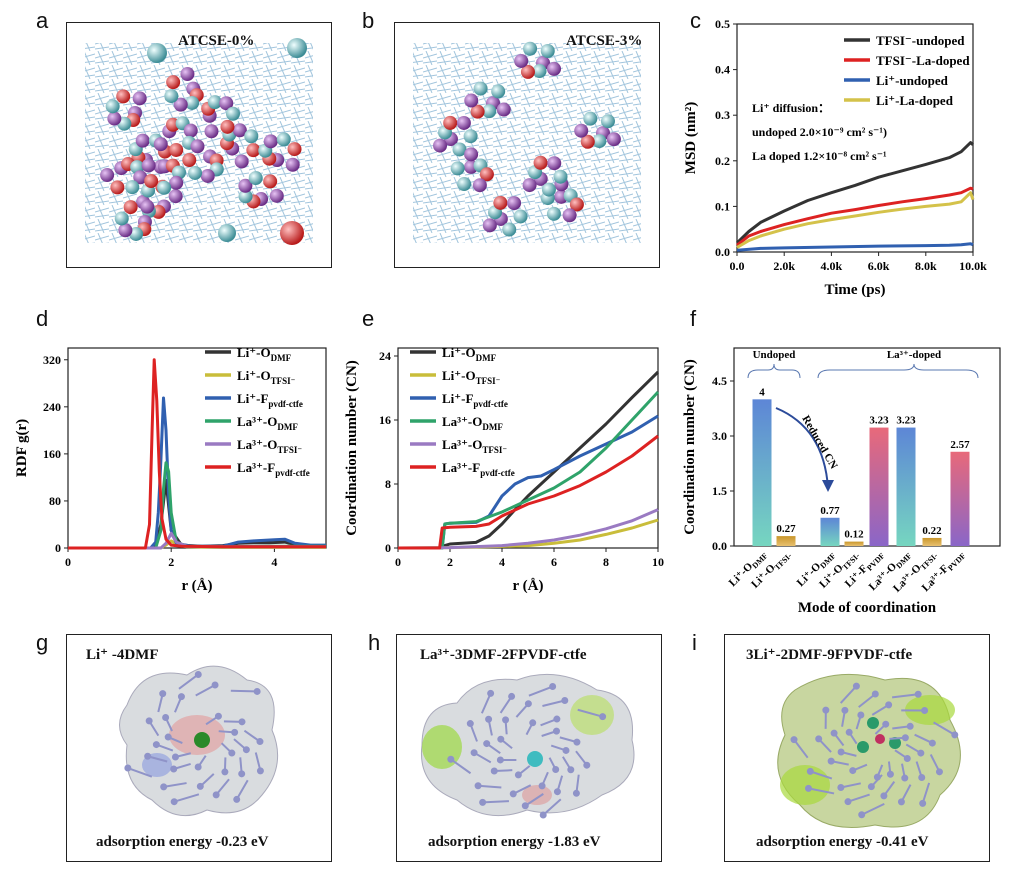  I want to click on x-tick-label: 4, so click(274, 562).